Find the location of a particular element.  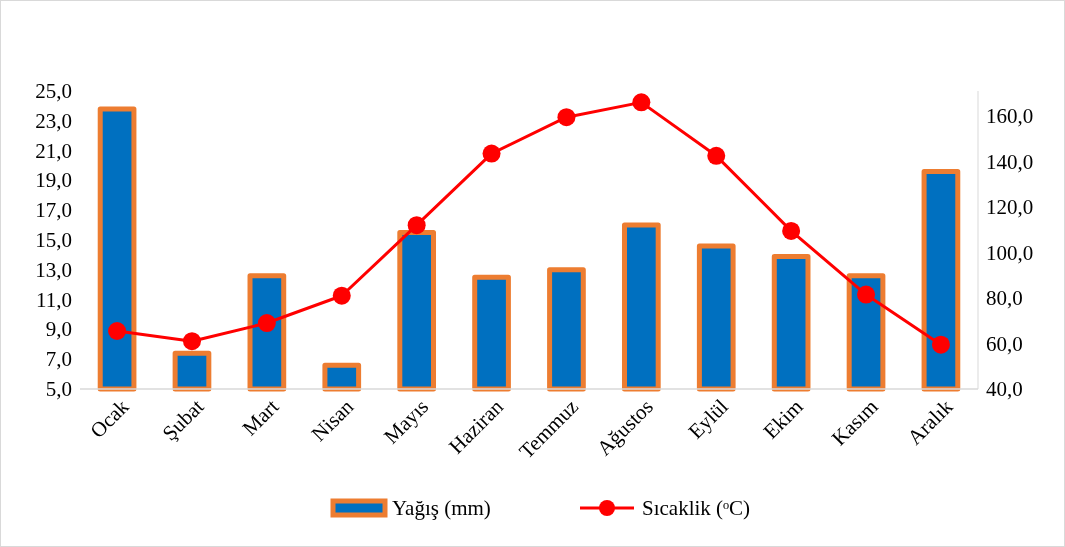

y-tick-label: 17,0 is located at coordinates (53, 210).